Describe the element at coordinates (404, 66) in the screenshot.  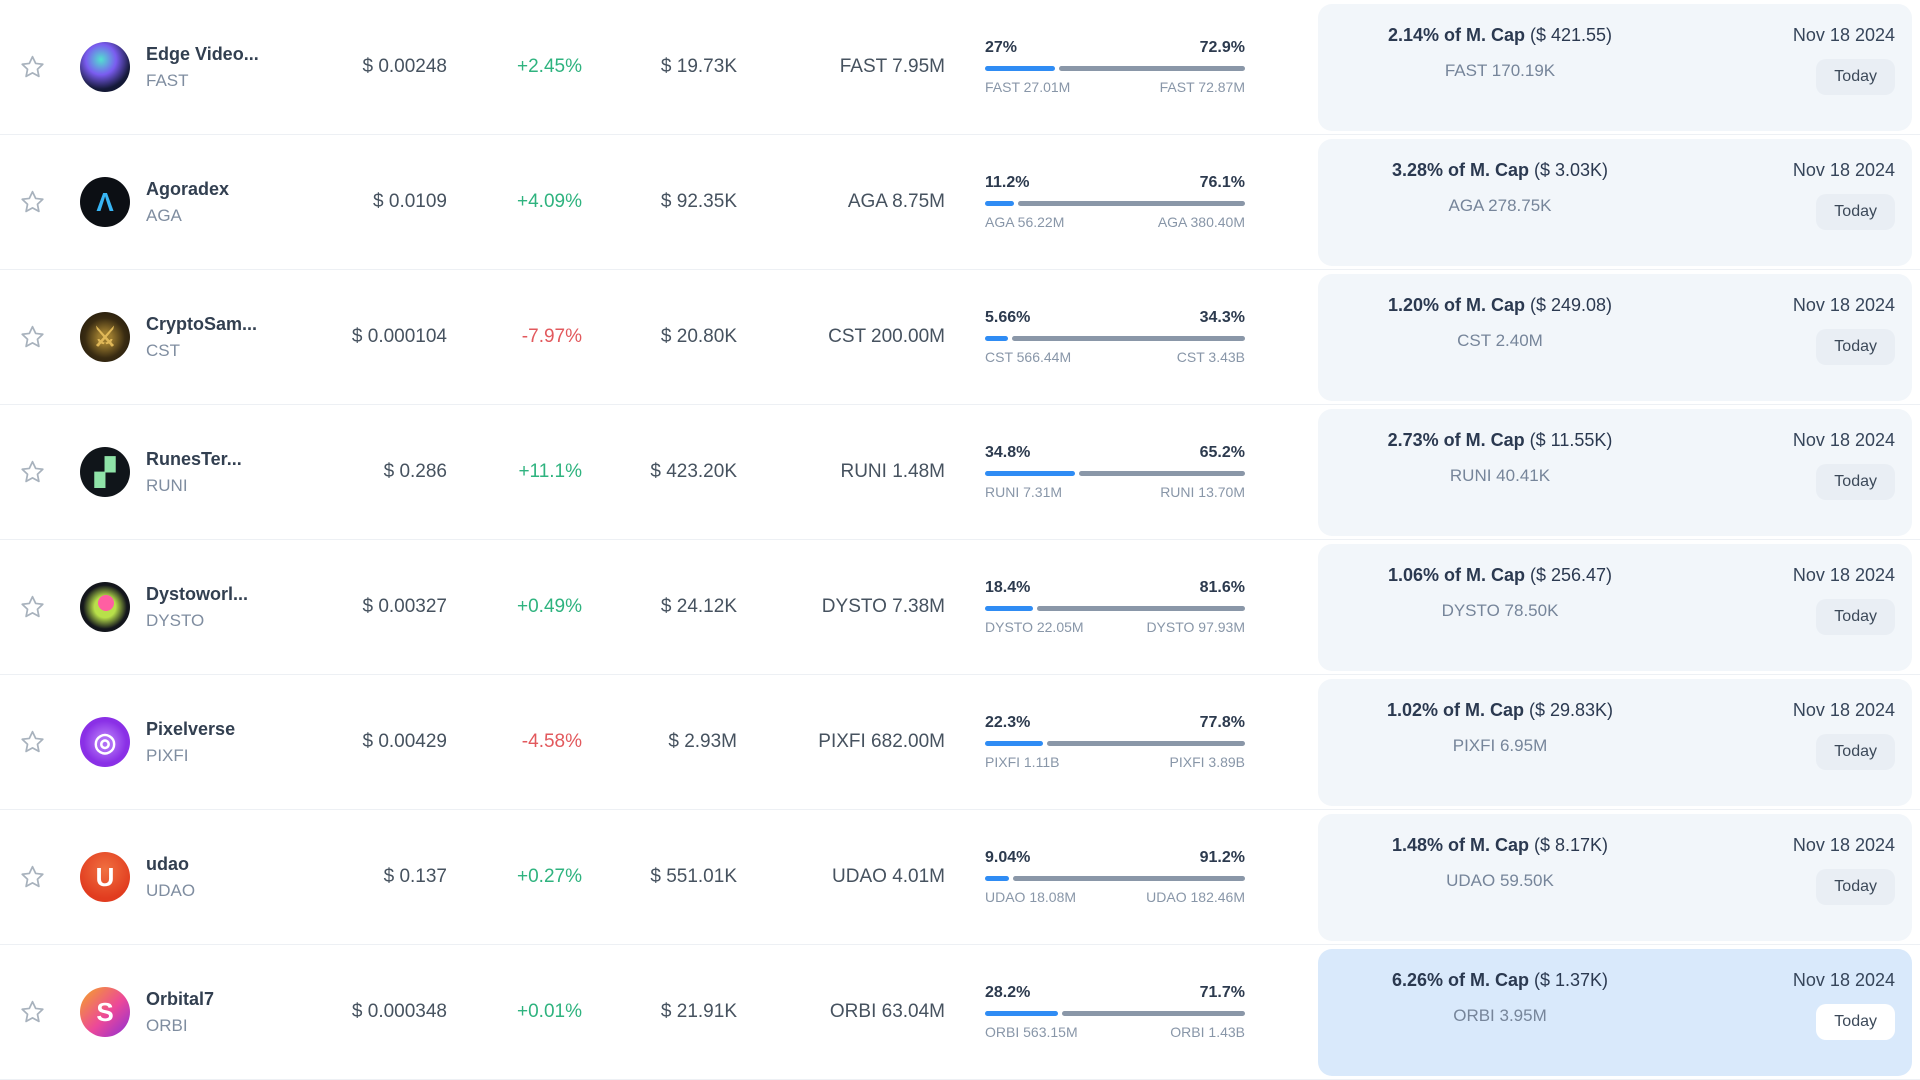
I see `token-price: $ 0.00248` at that location.